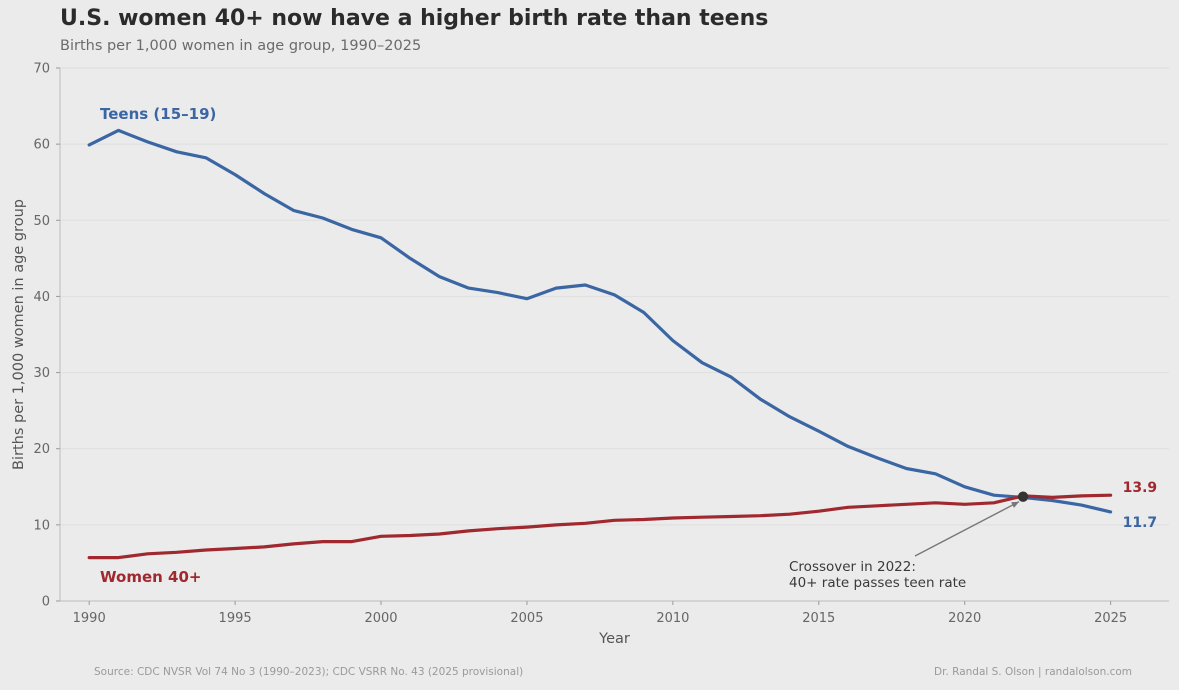 The image size is (1179, 690). Describe the element at coordinates (1110, 618) in the screenshot. I see `x-tick-label: 2025` at that location.